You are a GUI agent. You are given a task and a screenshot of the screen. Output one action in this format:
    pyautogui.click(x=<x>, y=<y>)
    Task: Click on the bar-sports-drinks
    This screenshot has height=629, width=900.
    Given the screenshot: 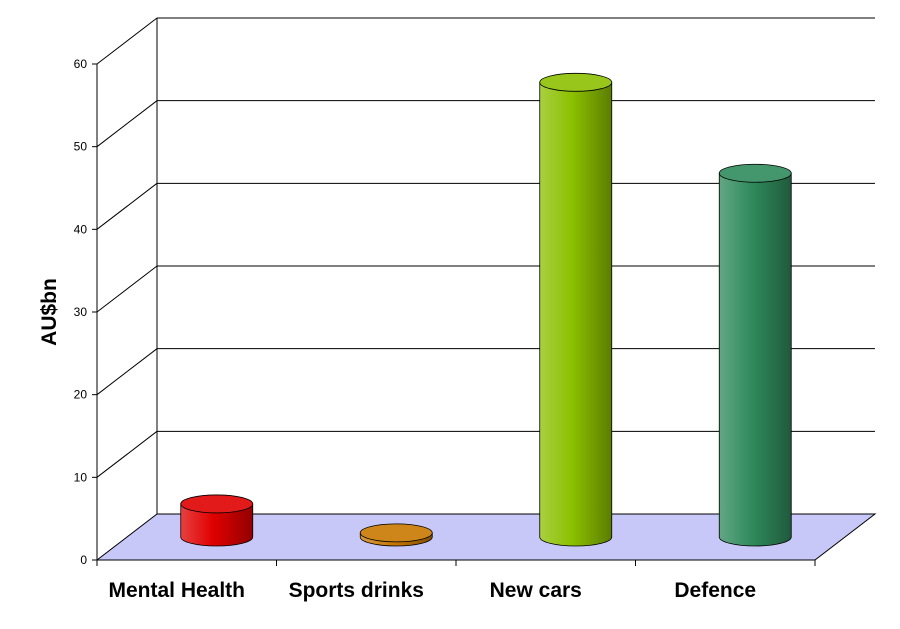 What is the action you would take?
    pyautogui.click(x=396, y=535)
    